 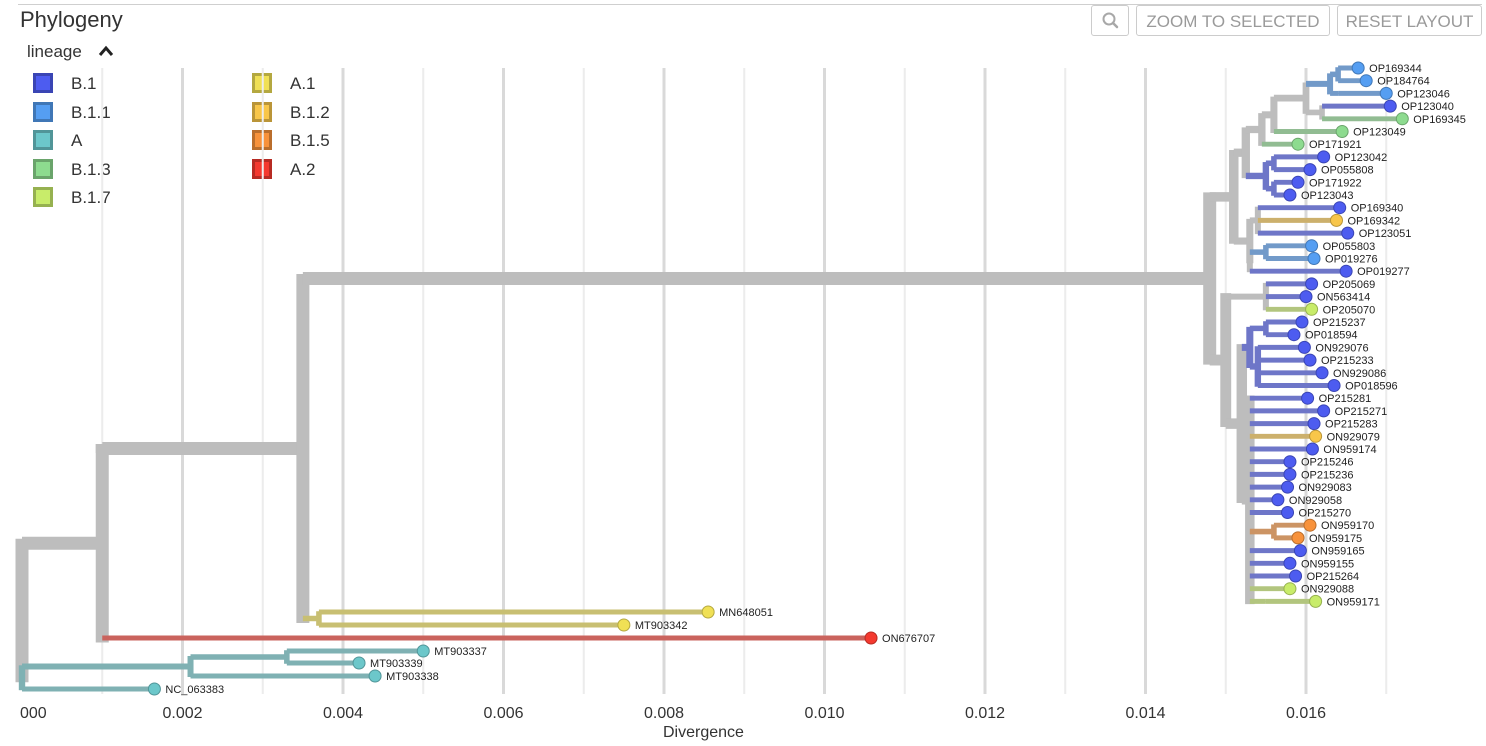 I want to click on header-divider, so click(x=750, y=4).